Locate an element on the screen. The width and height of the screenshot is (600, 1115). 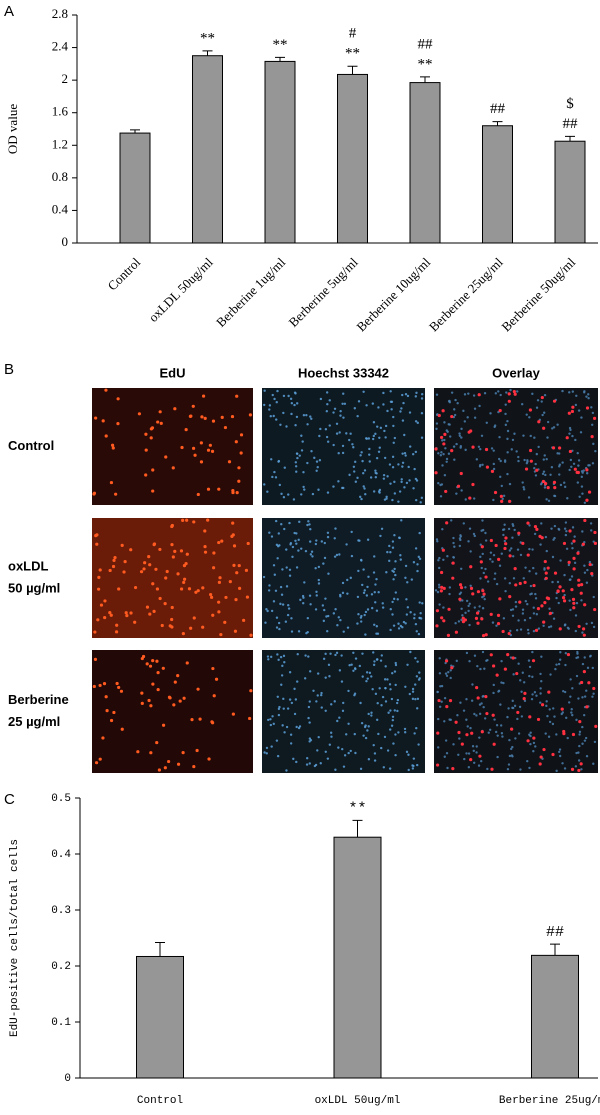
error-bar is located at coordinates (352, 70).